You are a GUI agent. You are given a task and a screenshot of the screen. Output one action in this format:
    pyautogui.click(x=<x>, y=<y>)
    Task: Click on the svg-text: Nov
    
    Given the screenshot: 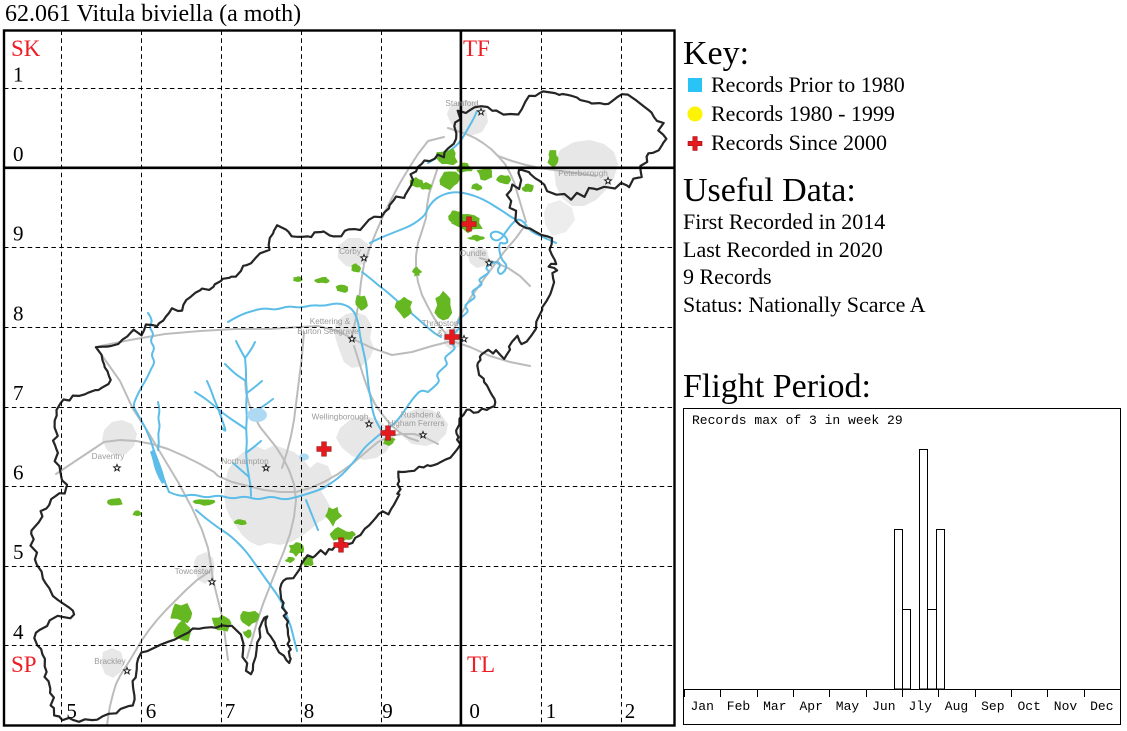 What is the action you would take?
    pyautogui.click(x=1066, y=706)
    